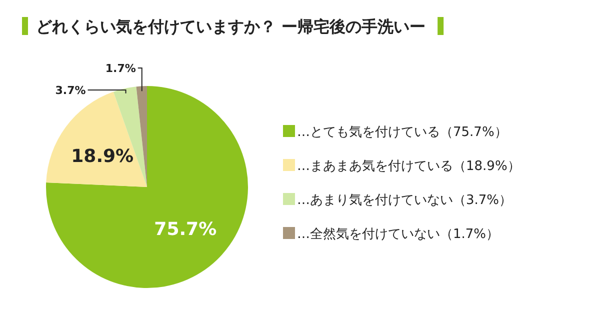 This screenshot has height=320, width=615. Describe the element at coordinates (408, 166) in the screenshot. I see `legend-label: …まあまあ気を付けている（18.9%）` at that location.